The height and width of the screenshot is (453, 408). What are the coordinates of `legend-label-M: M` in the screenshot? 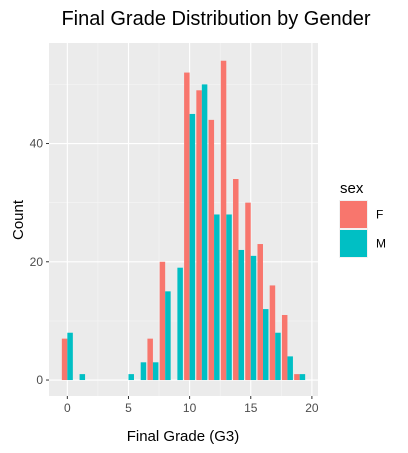 It's located at (381, 244).